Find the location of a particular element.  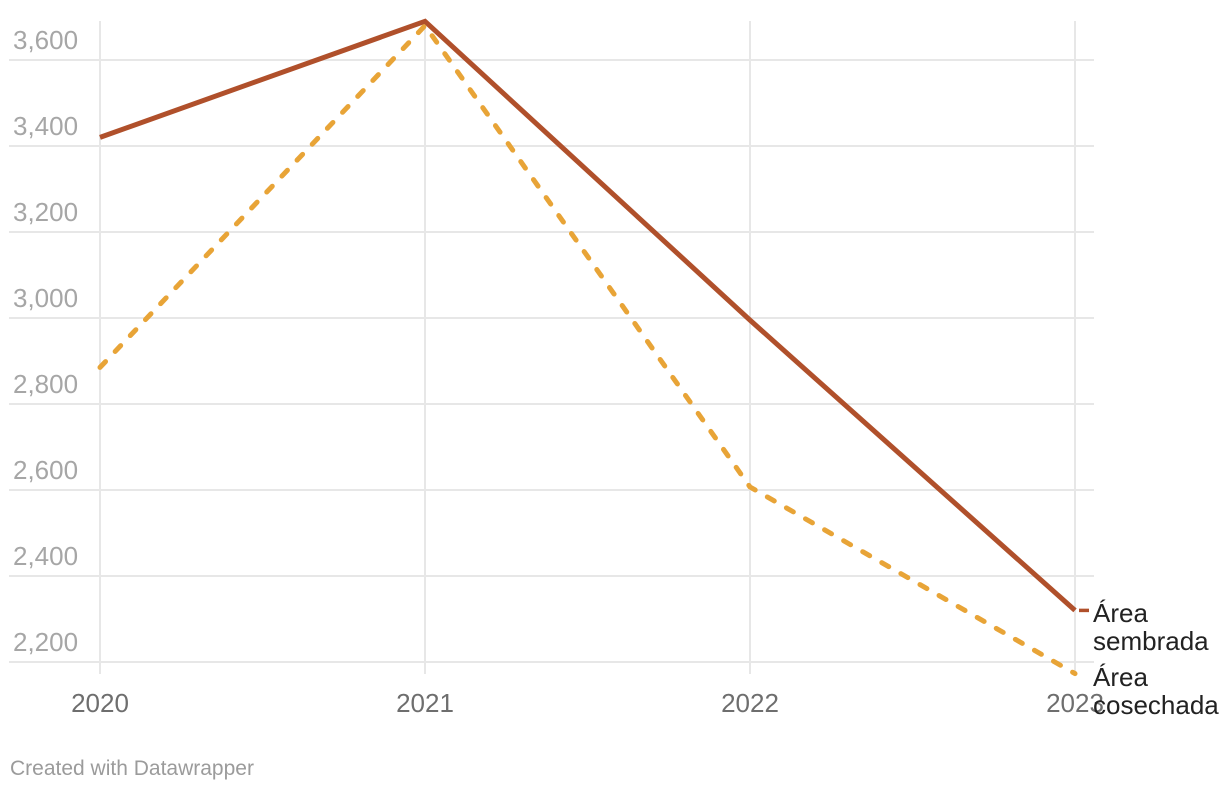

y-tick-label: 3,600 is located at coordinates (45, 40).